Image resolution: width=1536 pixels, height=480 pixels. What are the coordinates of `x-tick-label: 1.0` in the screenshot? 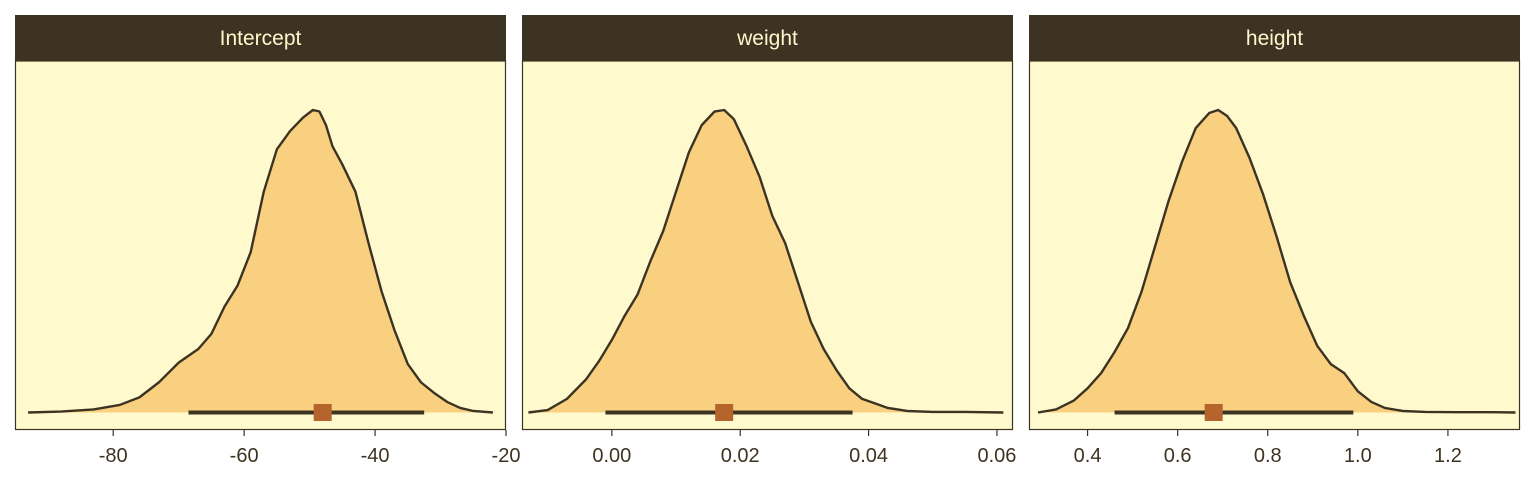 It's located at (1358, 456).